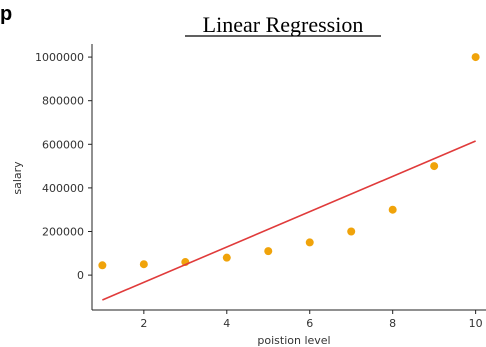 The width and height of the screenshot is (486, 347). What do you see at coordinates (309, 323) in the screenshot?
I see `x-tick-label: 6` at bounding box center [309, 323].